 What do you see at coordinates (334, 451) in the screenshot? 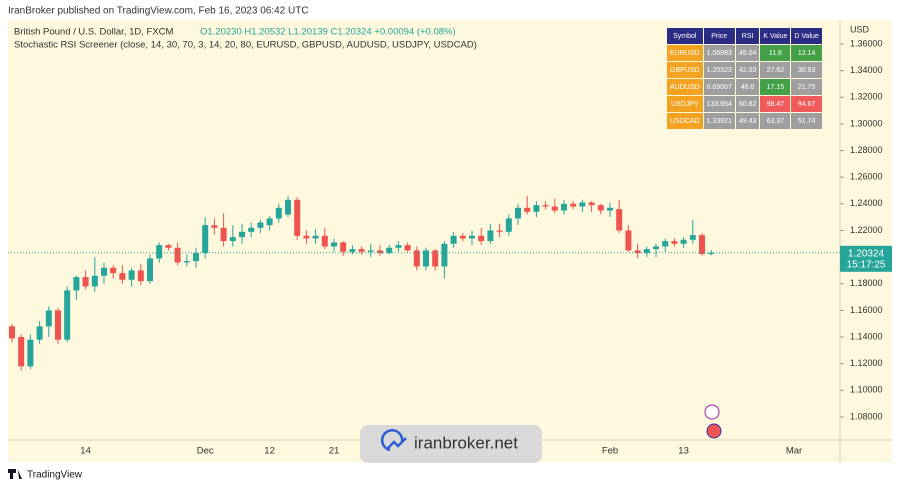
I see `x-tick-label: 21` at bounding box center [334, 451].